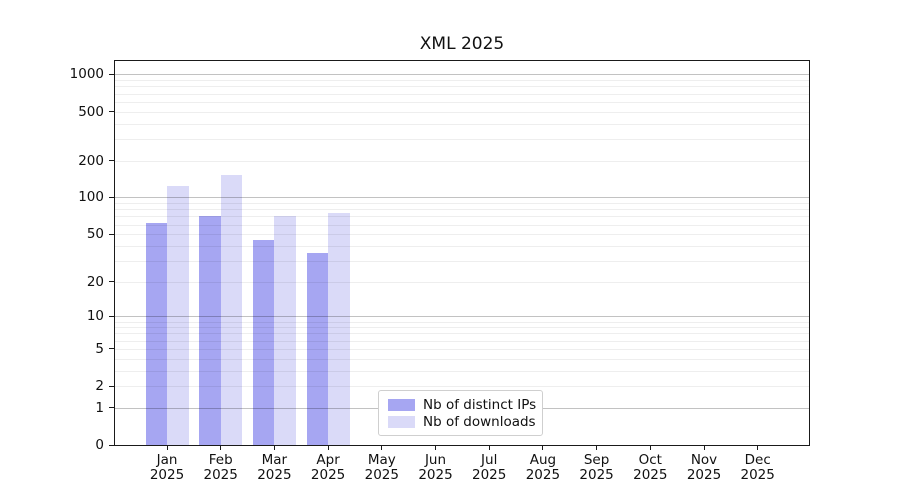  I want to click on x-tick-label-feb: Feb 2025, so click(221, 467).